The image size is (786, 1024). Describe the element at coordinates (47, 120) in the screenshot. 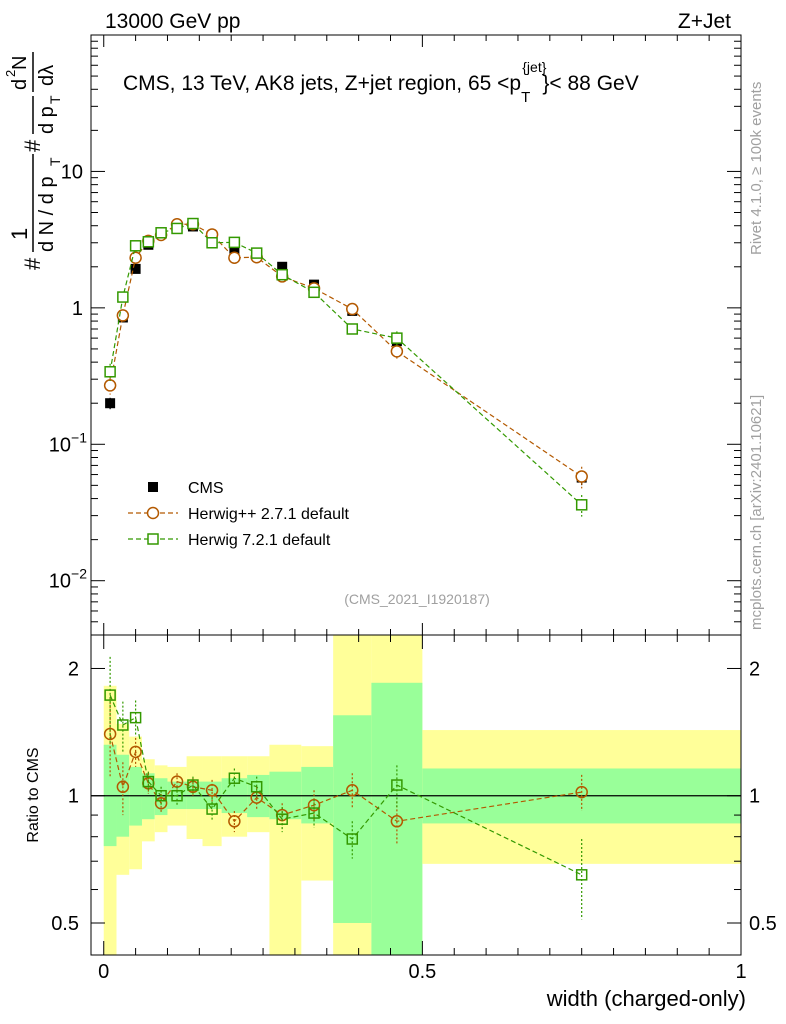

I see `ylabel-dpt: d p` at that location.